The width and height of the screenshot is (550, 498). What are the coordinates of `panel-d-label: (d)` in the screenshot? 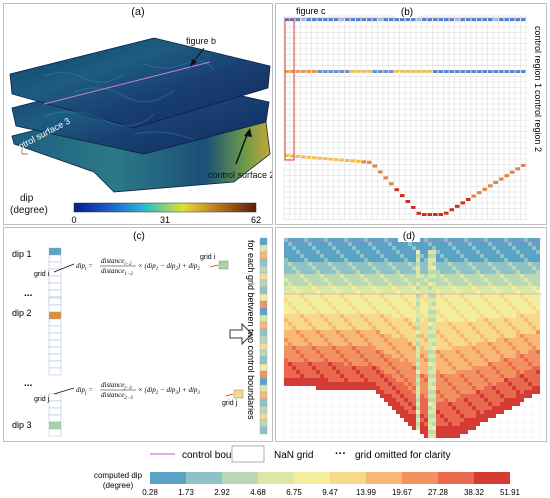 It's located at (409, 236).